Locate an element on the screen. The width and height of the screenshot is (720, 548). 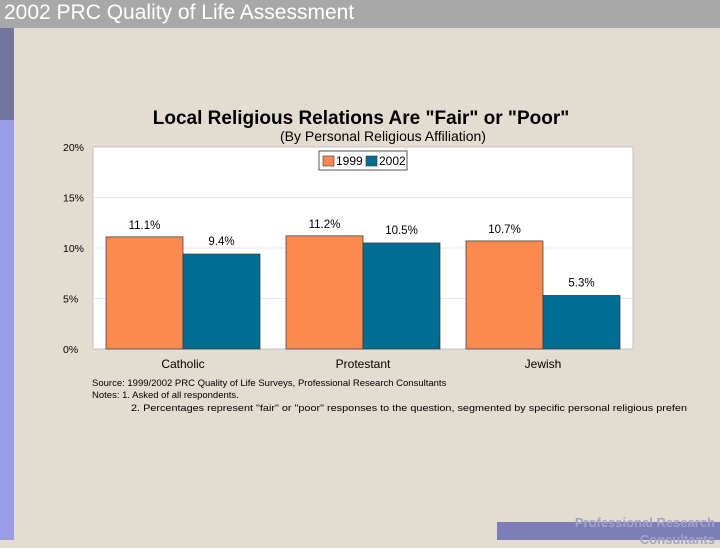
legend-label-2002: 2002 is located at coordinates (392, 161).